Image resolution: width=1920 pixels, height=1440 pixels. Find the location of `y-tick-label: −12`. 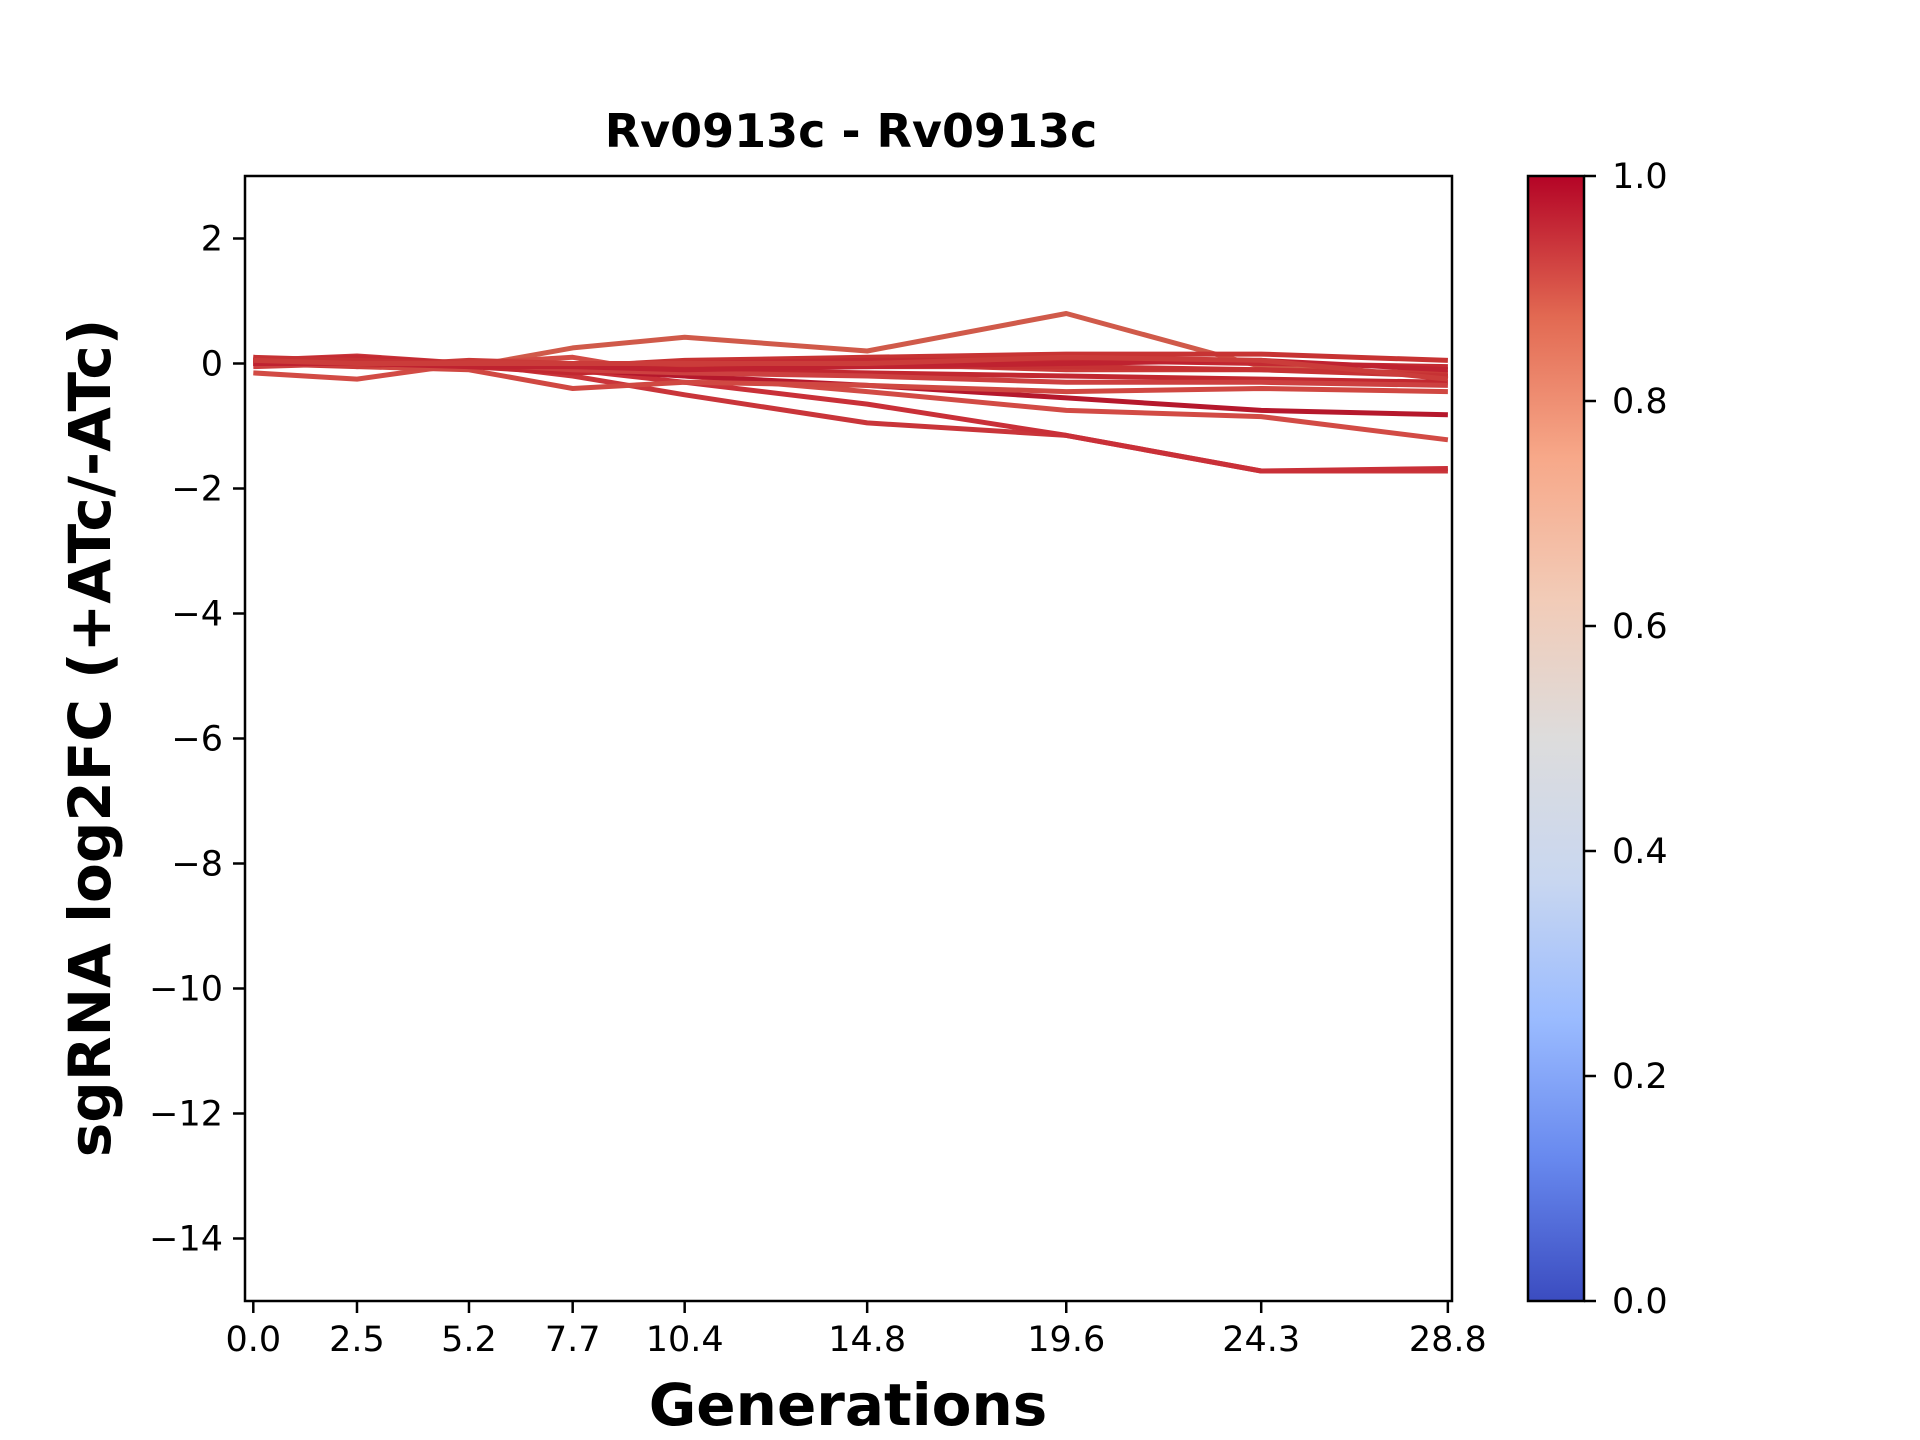

y-tick-label: −12 is located at coordinates (186, 1115).